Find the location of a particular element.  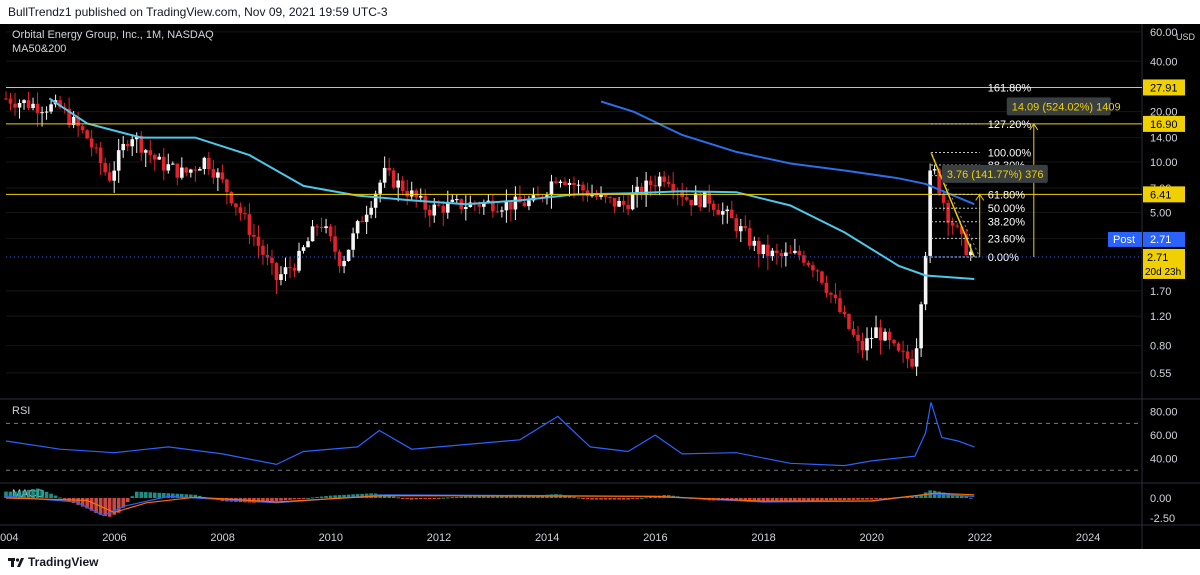

measure-box is located at coordinates (994, 173).